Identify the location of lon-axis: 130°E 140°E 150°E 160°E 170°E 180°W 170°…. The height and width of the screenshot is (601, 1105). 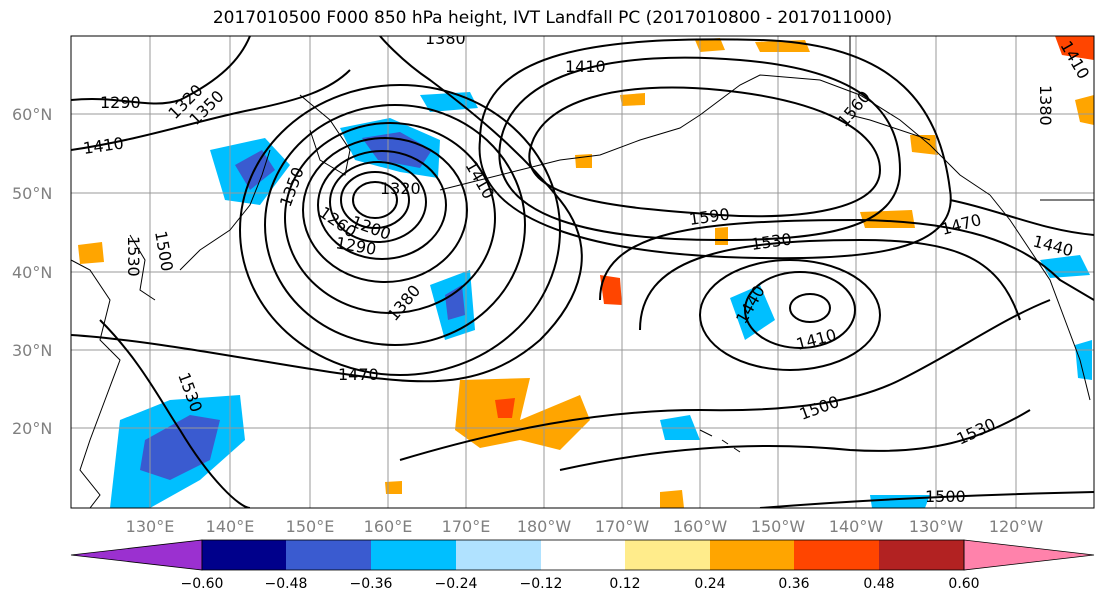
(585, 526).